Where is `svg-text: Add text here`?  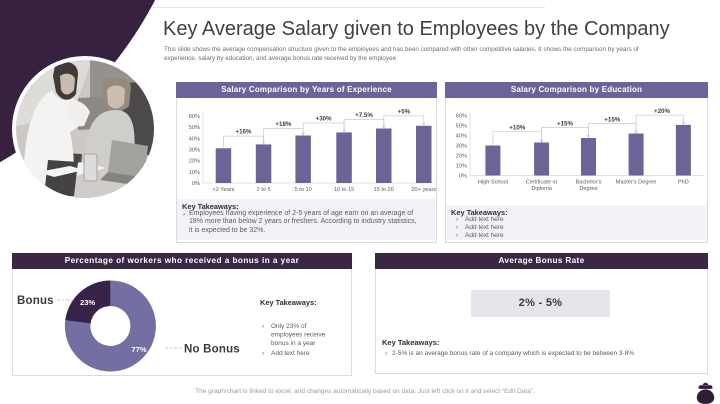 svg-text: Add text here is located at coordinates (290, 353).